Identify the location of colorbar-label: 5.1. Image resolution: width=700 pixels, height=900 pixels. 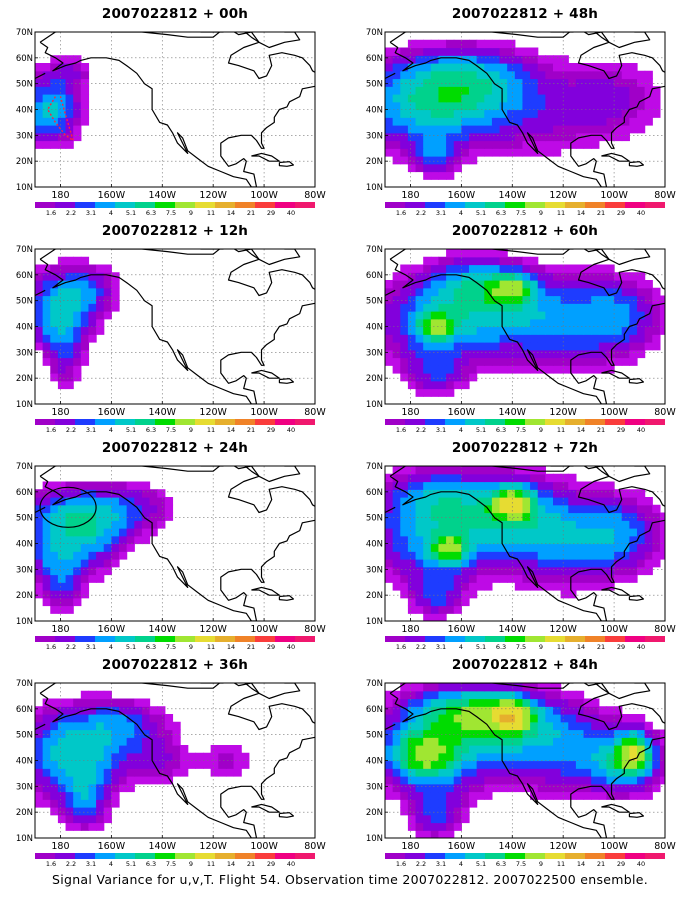
(481, 864).